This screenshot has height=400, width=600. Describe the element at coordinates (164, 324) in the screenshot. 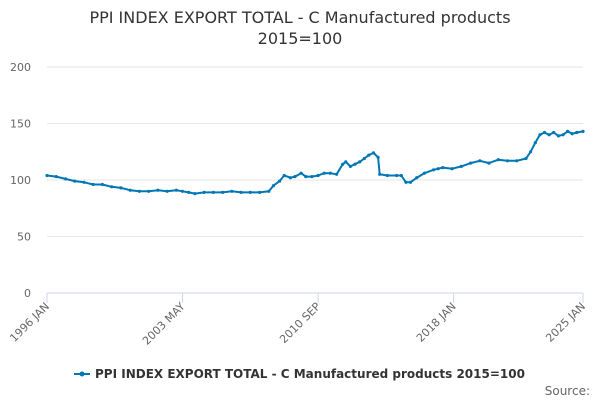

I see `x-tick-label: 2003 MAY` at that location.